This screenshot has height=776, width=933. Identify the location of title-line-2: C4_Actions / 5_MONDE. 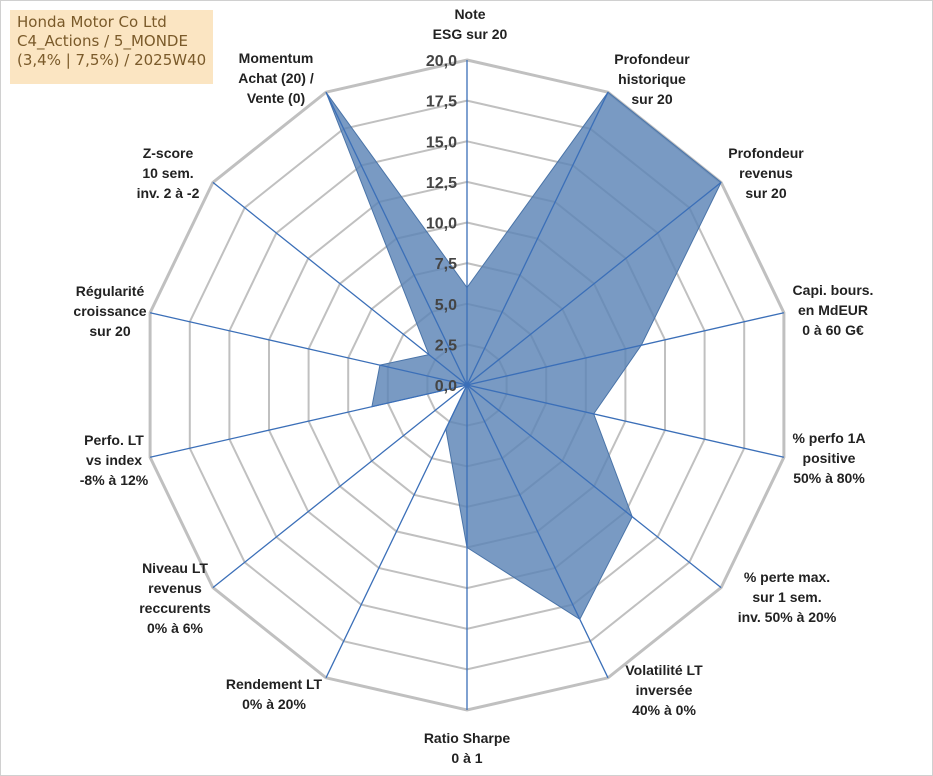
(102, 41).